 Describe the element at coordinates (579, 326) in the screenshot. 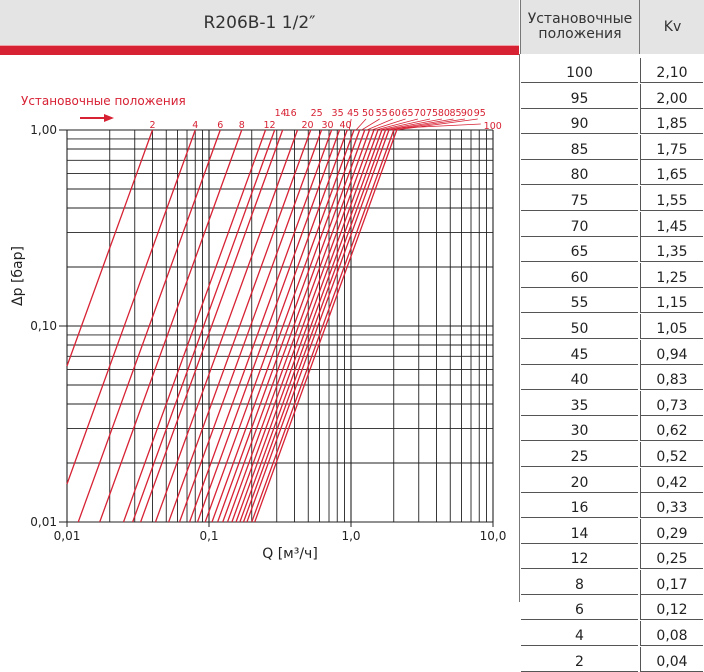

I see `table-cell-position: 50` at that location.